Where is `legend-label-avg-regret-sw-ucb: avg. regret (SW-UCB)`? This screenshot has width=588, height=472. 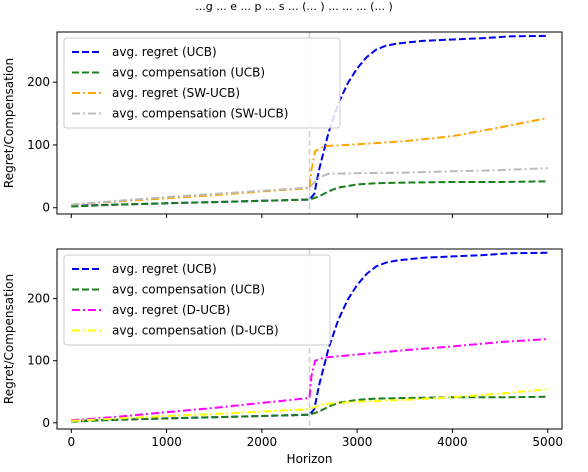
legend-label-avg-regret-sw-ucb: avg. regret (SW-UCB) is located at coordinates (176, 93).